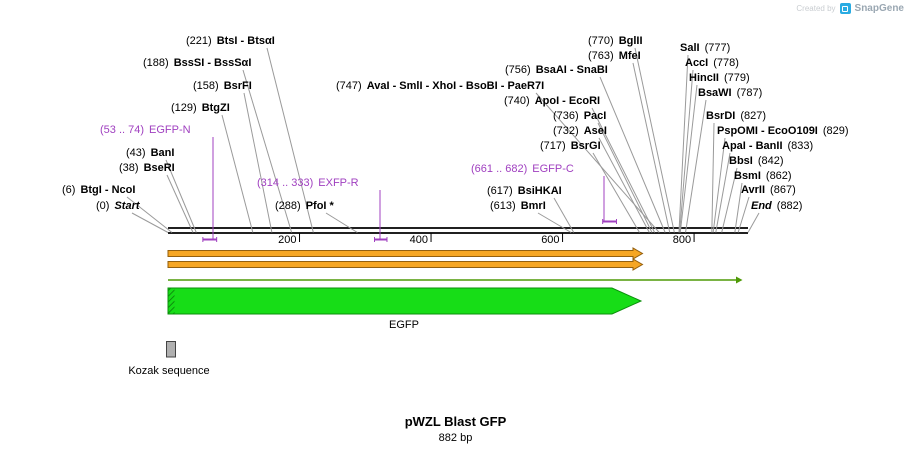 The image size is (911, 454). What do you see at coordinates (615, 41) in the screenshot?
I see `site-label-bglii: (770) BglII` at bounding box center [615, 41].